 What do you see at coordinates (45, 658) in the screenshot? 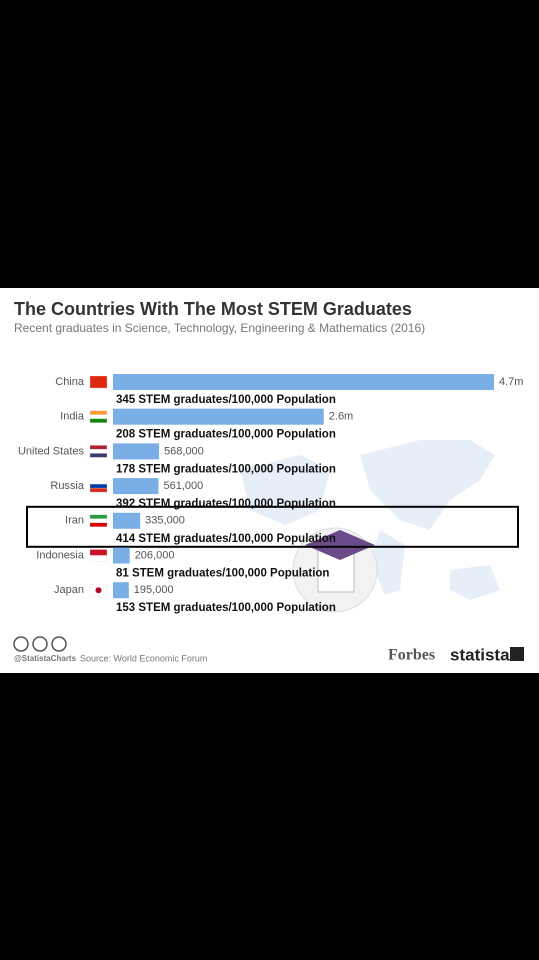
I see `credit: @StatistaCharts` at bounding box center [45, 658].